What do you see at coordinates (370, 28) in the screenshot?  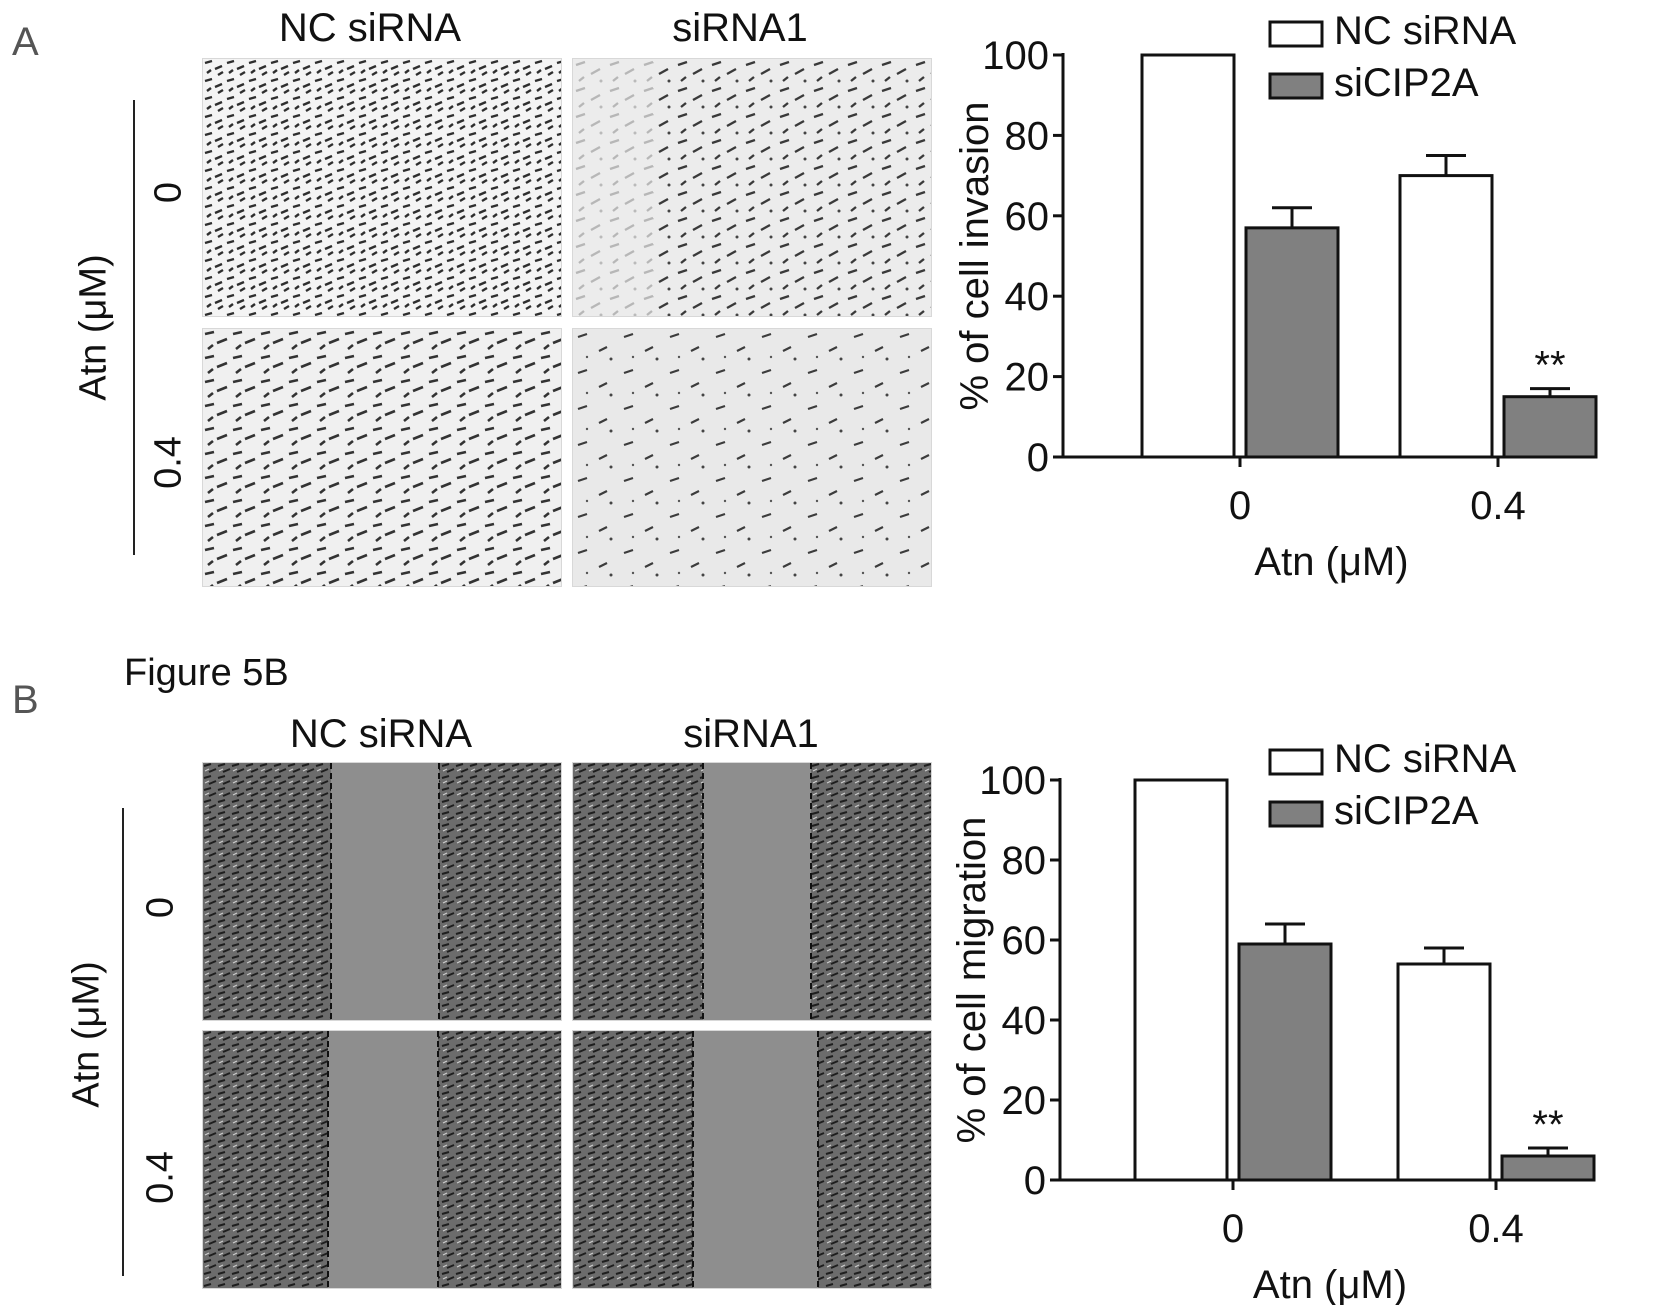 I see `column-title-nc-sirna: NC siRNA` at bounding box center [370, 28].